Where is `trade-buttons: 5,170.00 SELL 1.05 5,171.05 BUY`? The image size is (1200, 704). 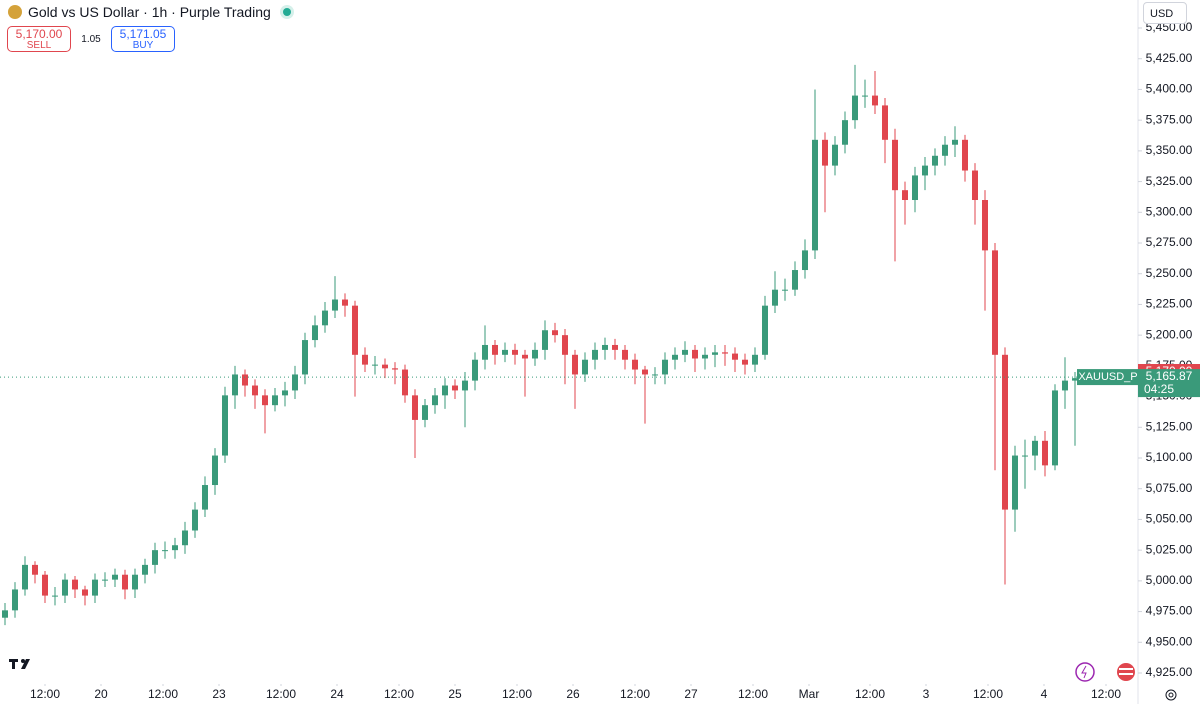 trade-buttons: 5,170.00 SELL 1.05 5,171.05 BUY is located at coordinates (91, 39).